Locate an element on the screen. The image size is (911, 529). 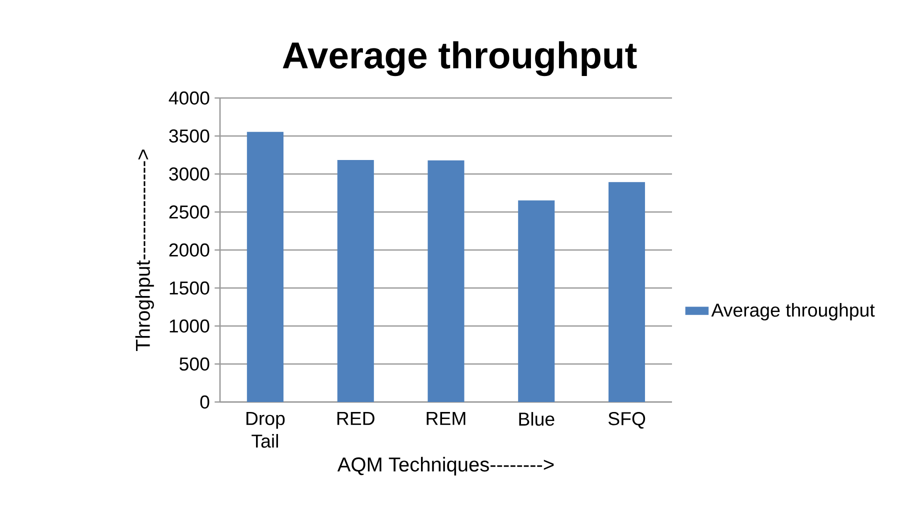
y-tick-label: 1500 is located at coordinates (190, 288).